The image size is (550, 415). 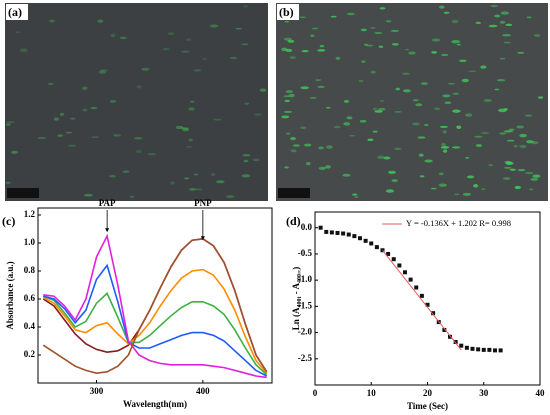 I want to click on y-axis-label: Absorbance (a.u.), so click(x=10, y=295).